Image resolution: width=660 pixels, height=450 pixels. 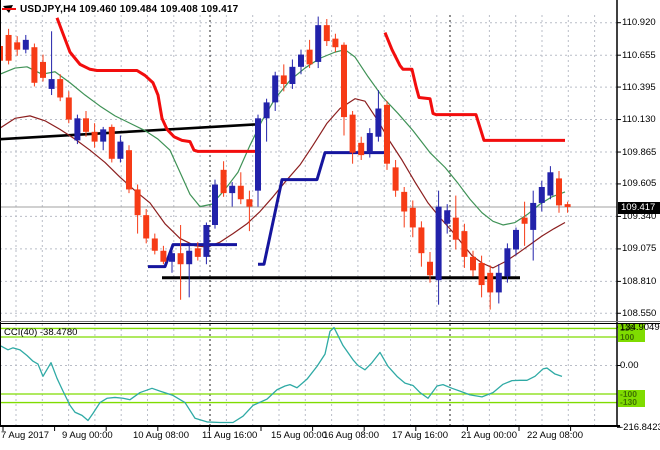 I want to click on symbol-marker-icon, so click(x=9, y=8).